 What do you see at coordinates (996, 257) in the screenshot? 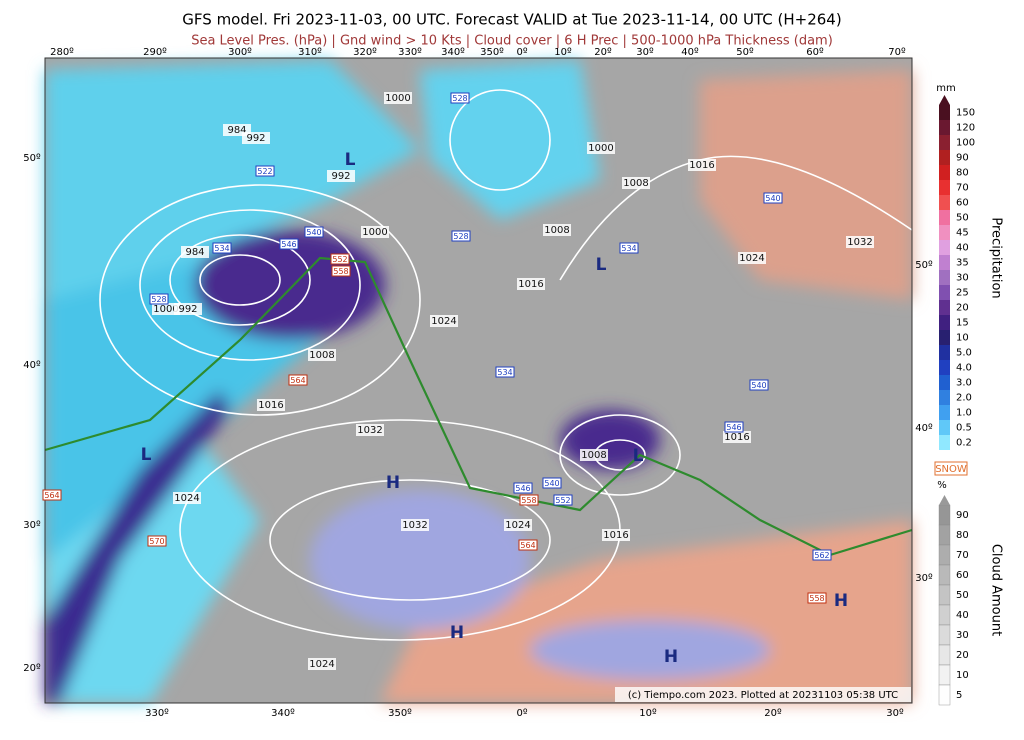
I see `precip-title: Precipitation` at bounding box center [996, 257].